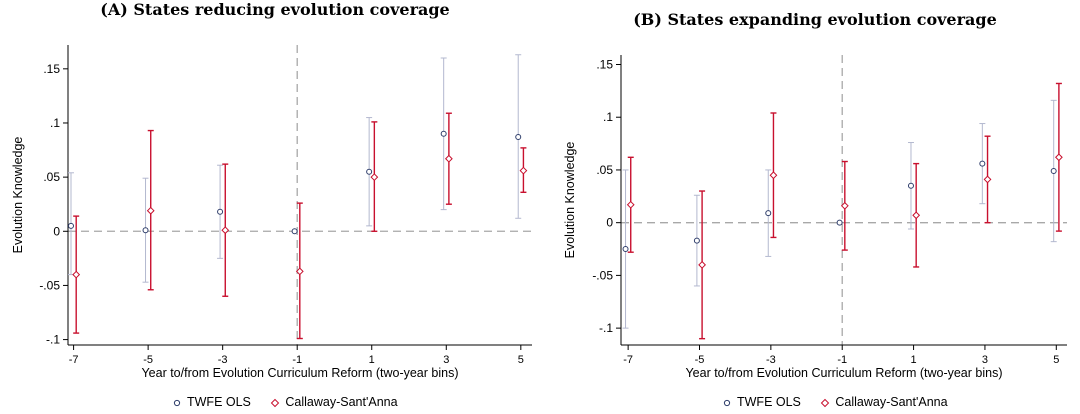 Image resolution: width=1080 pixels, height=414 pixels. Describe the element at coordinates (815, 19) in the screenshot. I see `panel-title: (B) States expanding evolution coverage` at that location.